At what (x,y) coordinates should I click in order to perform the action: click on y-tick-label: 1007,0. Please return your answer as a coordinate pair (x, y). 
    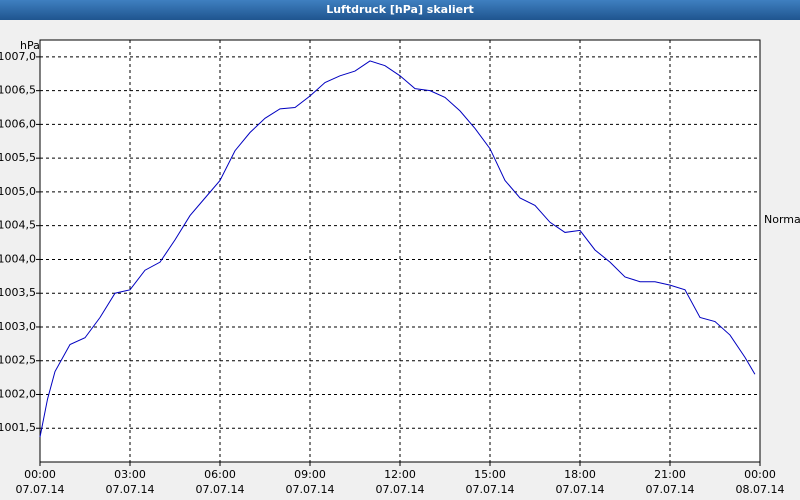
    Looking at the image, I should click on (18, 56).